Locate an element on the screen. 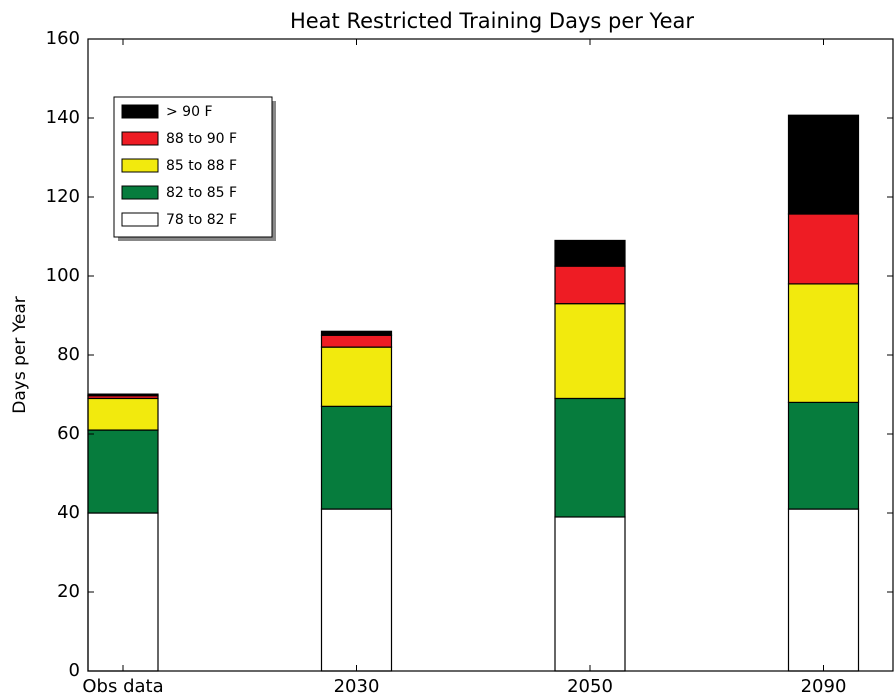  x-tick-label: 2030 is located at coordinates (357, 686).